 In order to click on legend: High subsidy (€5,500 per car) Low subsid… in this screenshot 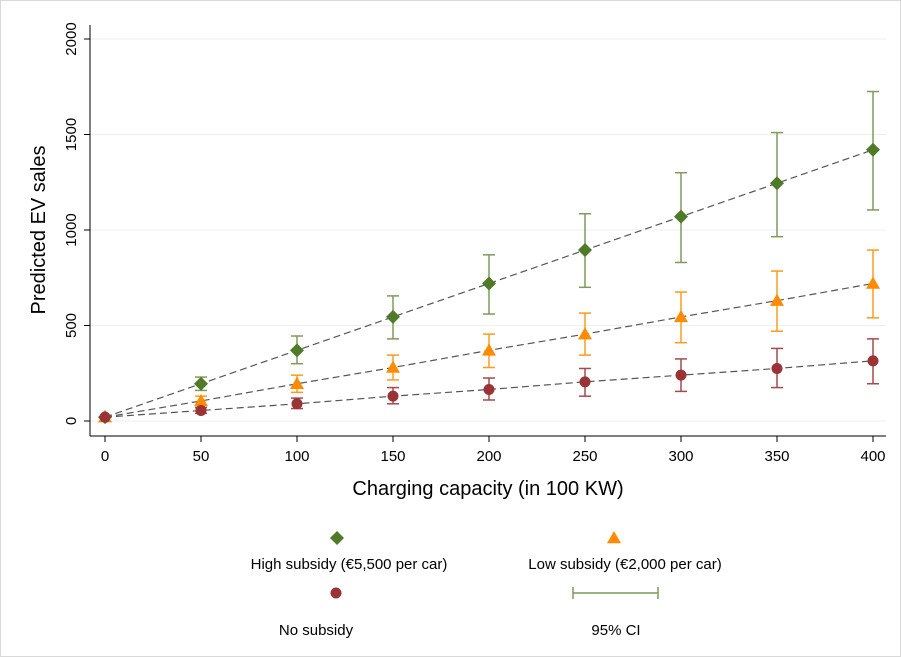, I will do `click(486, 585)`.